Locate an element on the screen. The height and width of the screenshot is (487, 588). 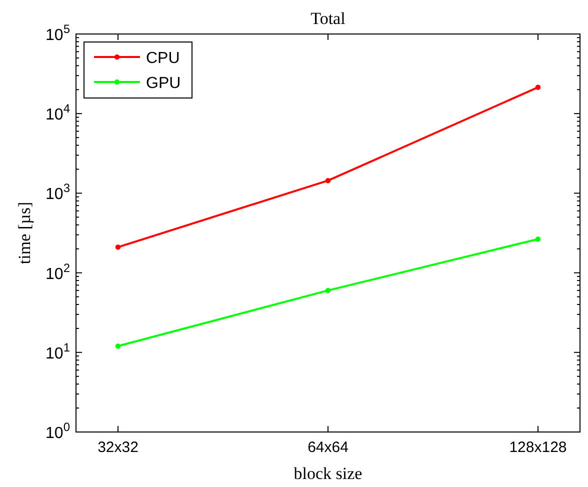
legend-label: GPU is located at coordinates (163, 83).